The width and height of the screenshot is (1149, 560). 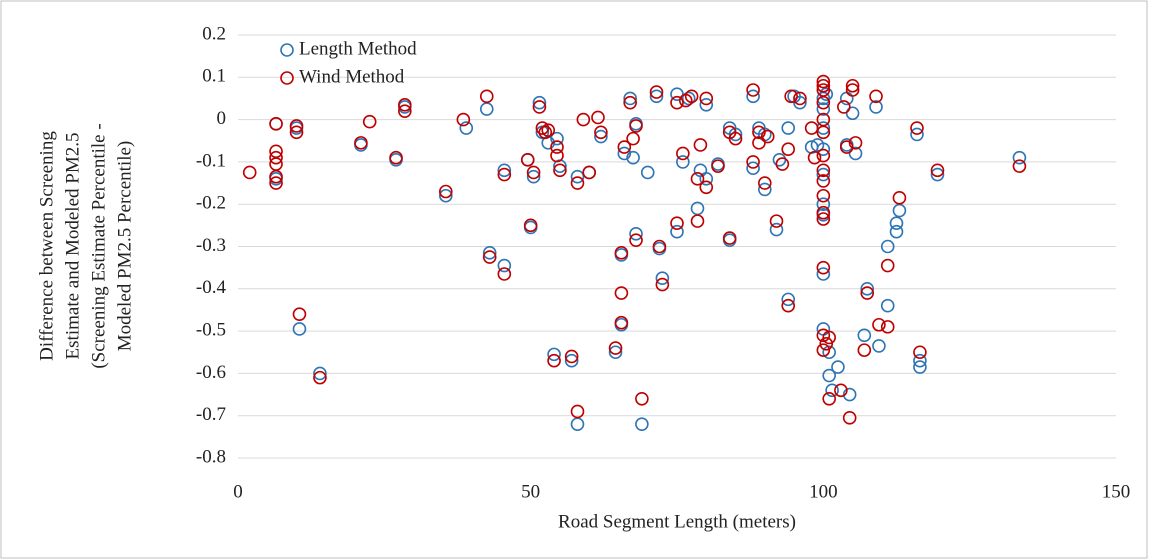 What do you see at coordinates (72, 246) in the screenshot?
I see `y-axis-label: Estimate and Modeled PM2.5` at bounding box center [72, 246].